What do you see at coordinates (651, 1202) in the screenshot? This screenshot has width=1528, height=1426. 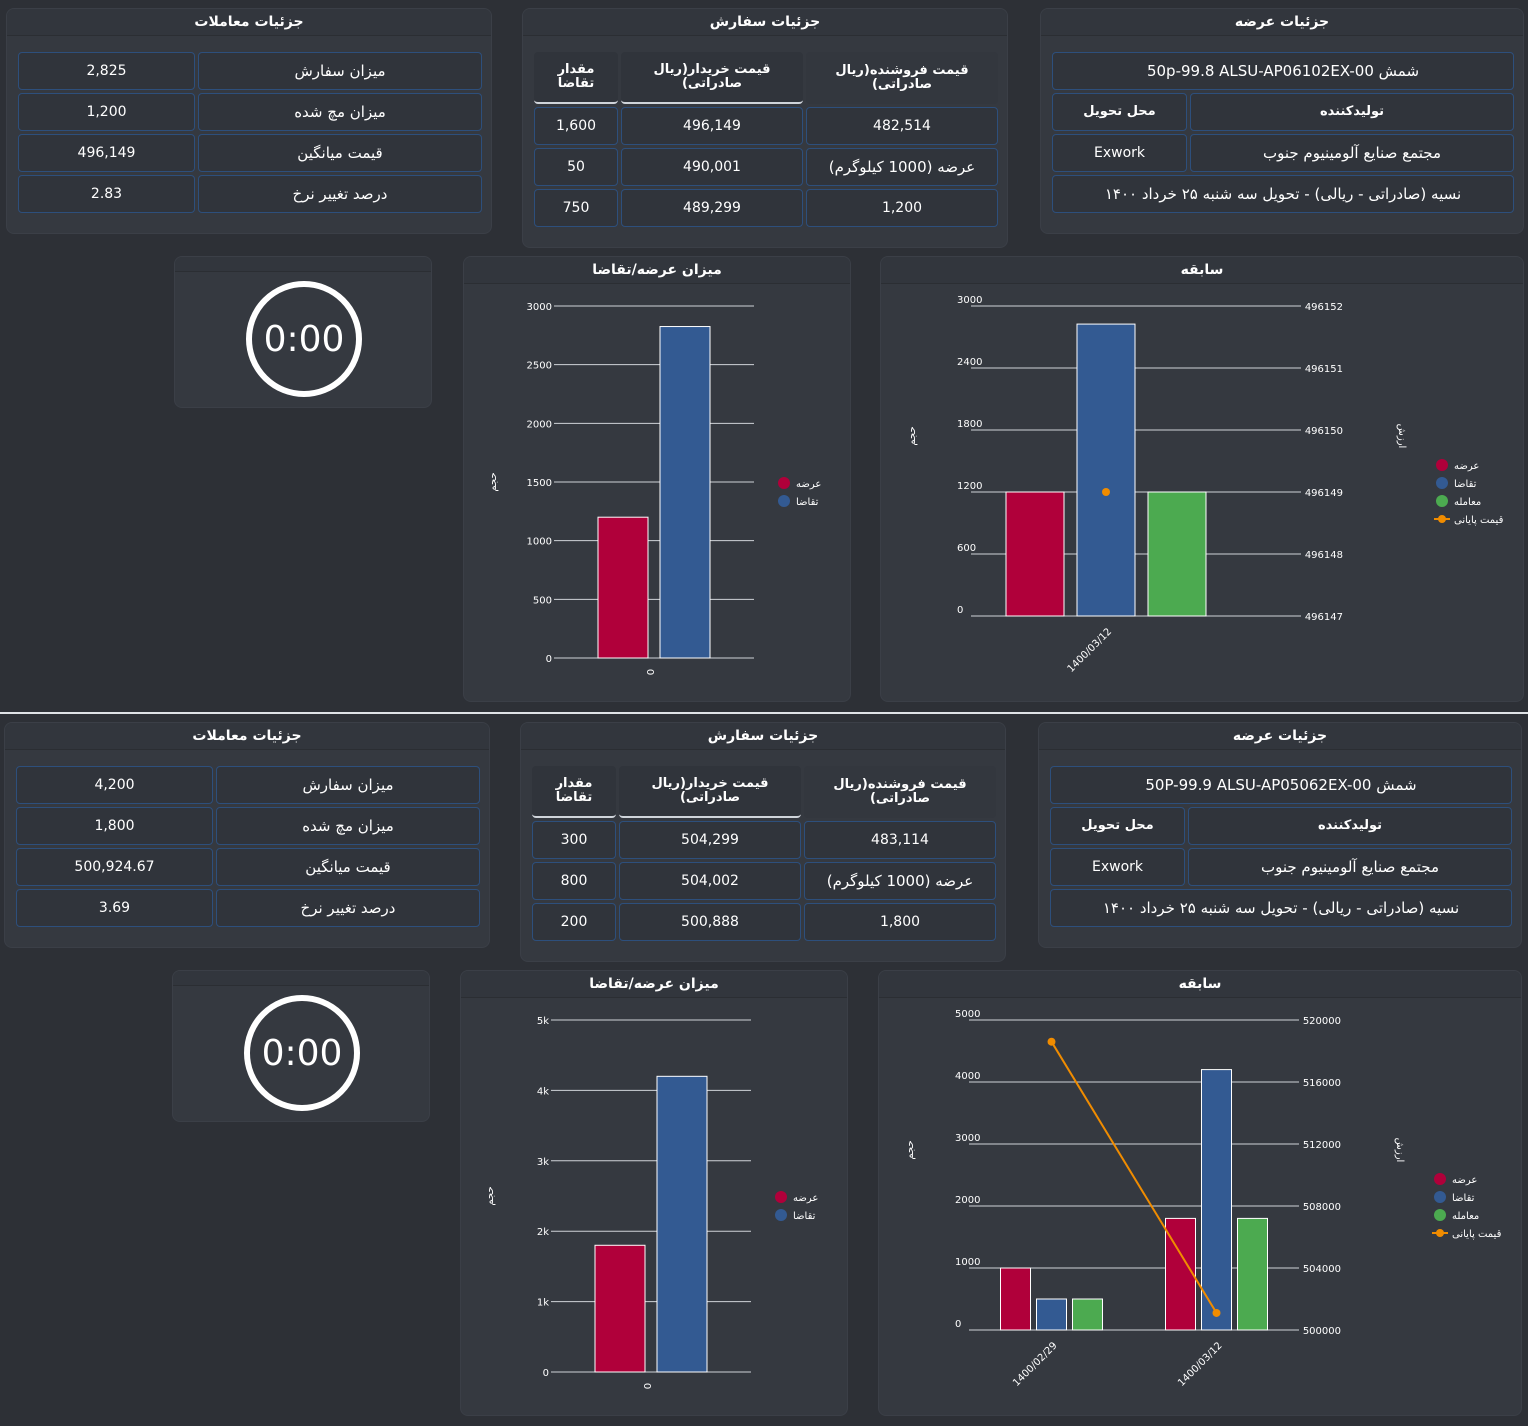 I see `supply-demand-chart: 0 1k 2k 3k 4k 5k 0 حجم عرضه تقاضا` at bounding box center [651, 1202].